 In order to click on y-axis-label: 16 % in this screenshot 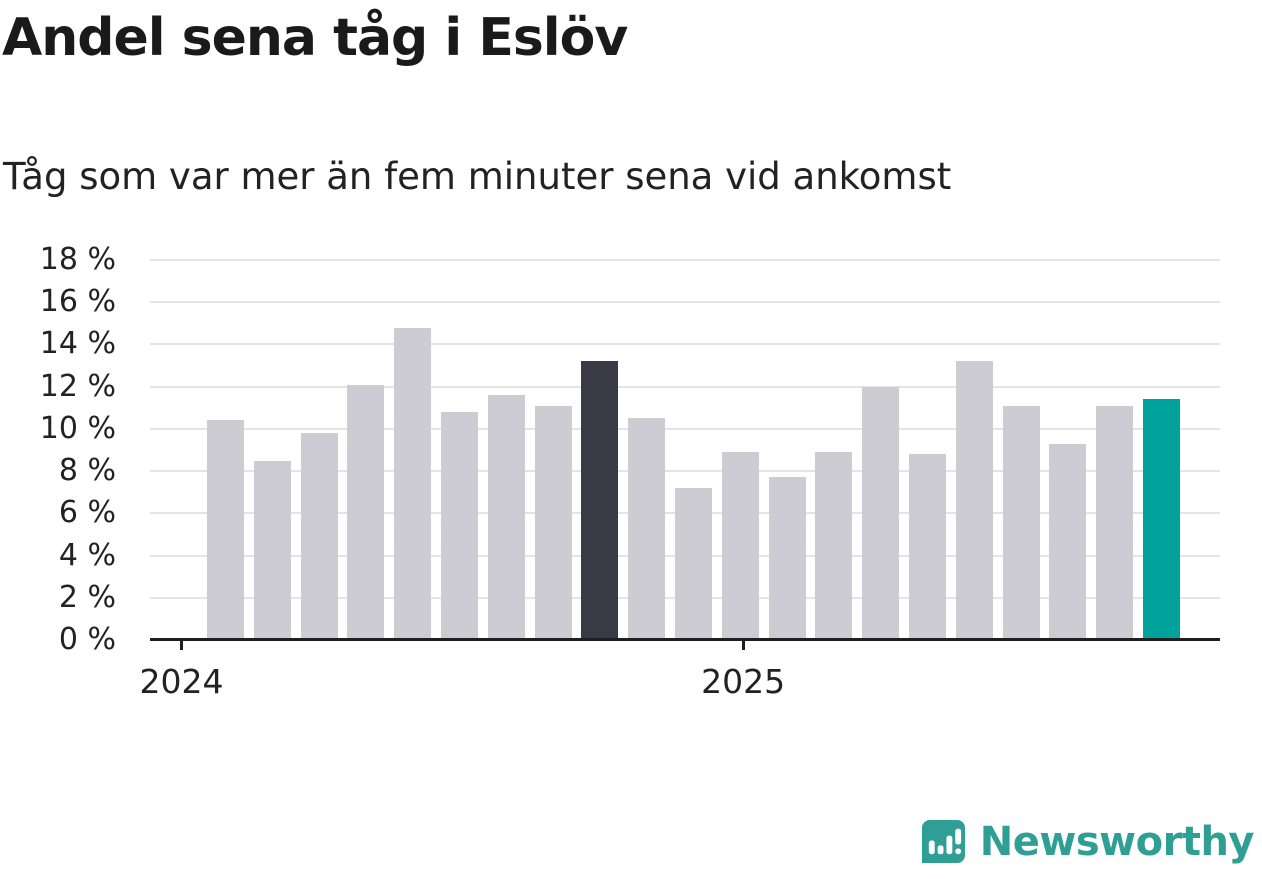, I will do `click(77, 302)`.